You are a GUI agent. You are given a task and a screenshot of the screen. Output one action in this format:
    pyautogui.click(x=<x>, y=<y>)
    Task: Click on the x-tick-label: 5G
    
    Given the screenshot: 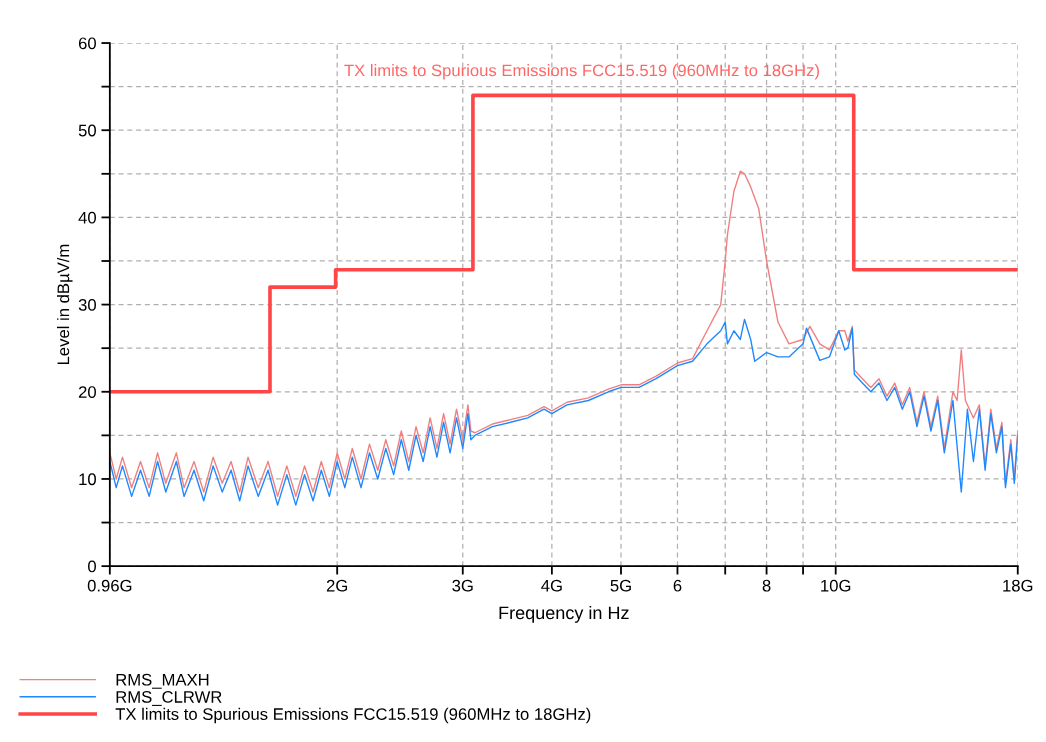 What is the action you would take?
    pyautogui.click(x=620, y=585)
    